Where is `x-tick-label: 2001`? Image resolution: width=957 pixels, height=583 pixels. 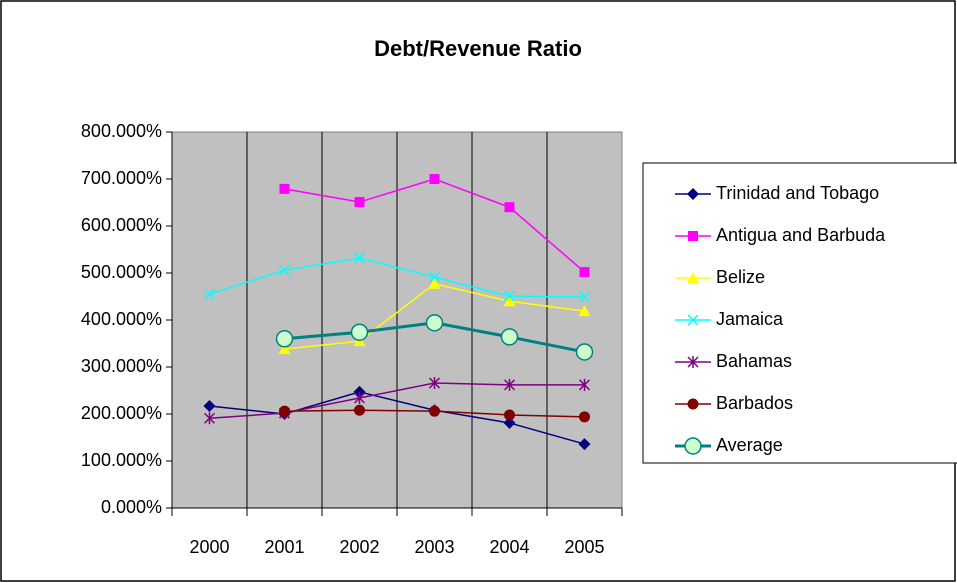 x-tick-label: 2001 is located at coordinates (284, 547).